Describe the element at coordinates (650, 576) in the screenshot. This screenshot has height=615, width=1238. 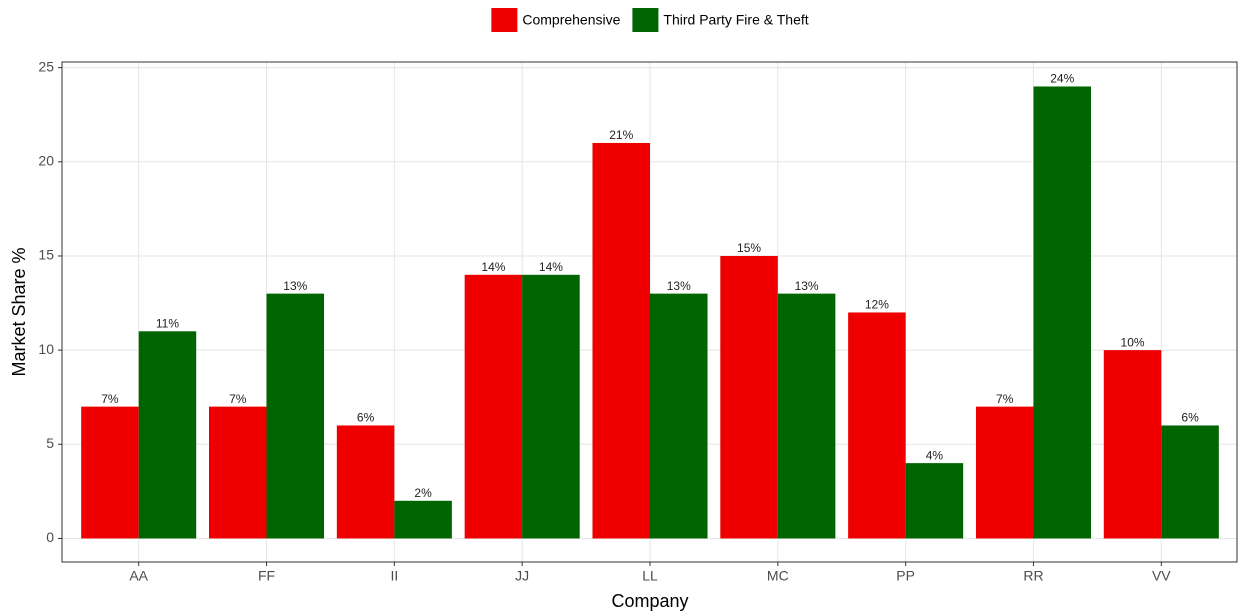
I see `x-tick-label: LL` at that location.